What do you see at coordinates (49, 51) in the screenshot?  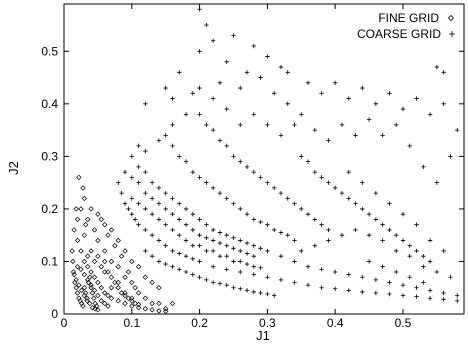 I see `y-tick-label: 0.5` at bounding box center [49, 51].